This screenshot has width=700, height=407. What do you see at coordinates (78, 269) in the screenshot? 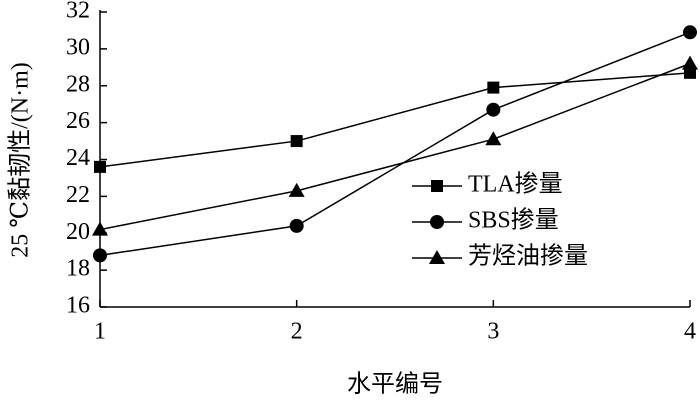
I see `y-tick-label: 18` at bounding box center [78, 269].